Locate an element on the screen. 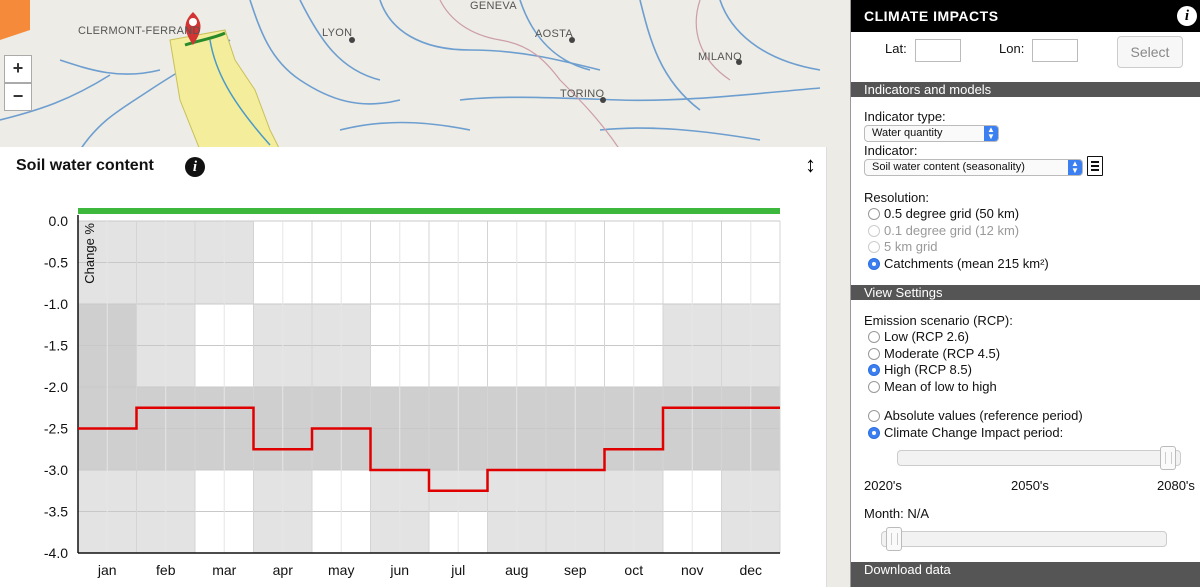  x-tick-label: apr is located at coordinates (283, 570).